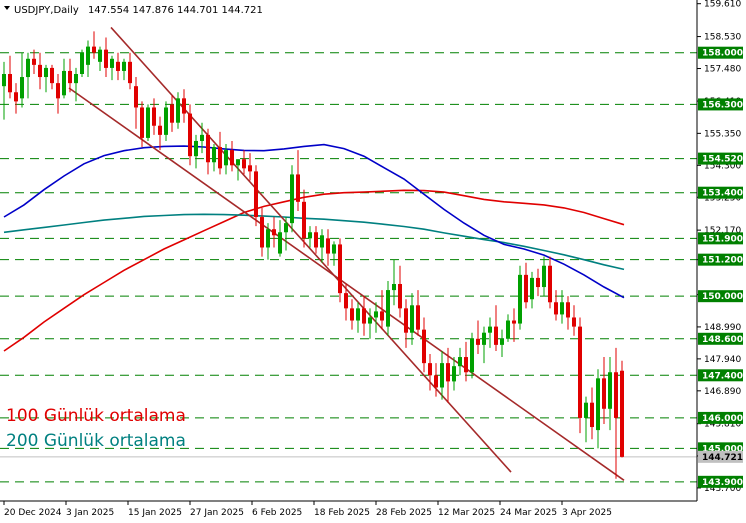  Describe the element at coordinates (722, 425) in the screenshot. I see `y-tick-label-13: 145.810` at that location.